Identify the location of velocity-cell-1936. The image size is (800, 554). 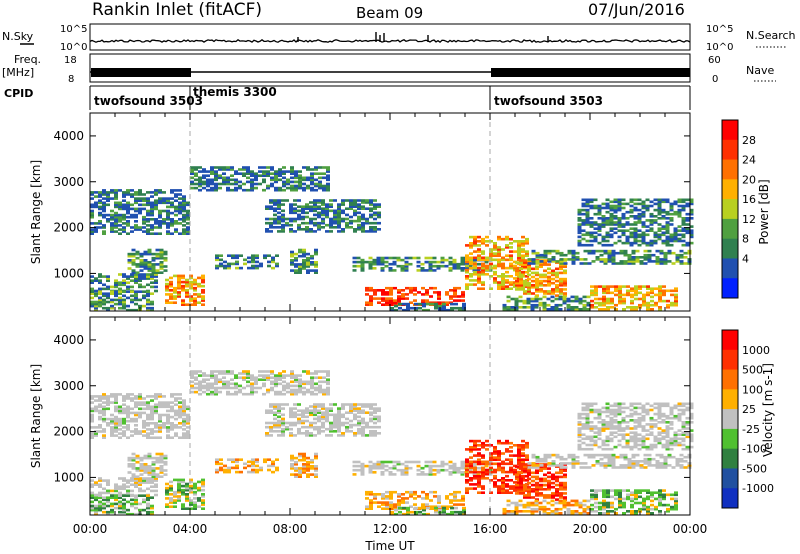
(561, 485).